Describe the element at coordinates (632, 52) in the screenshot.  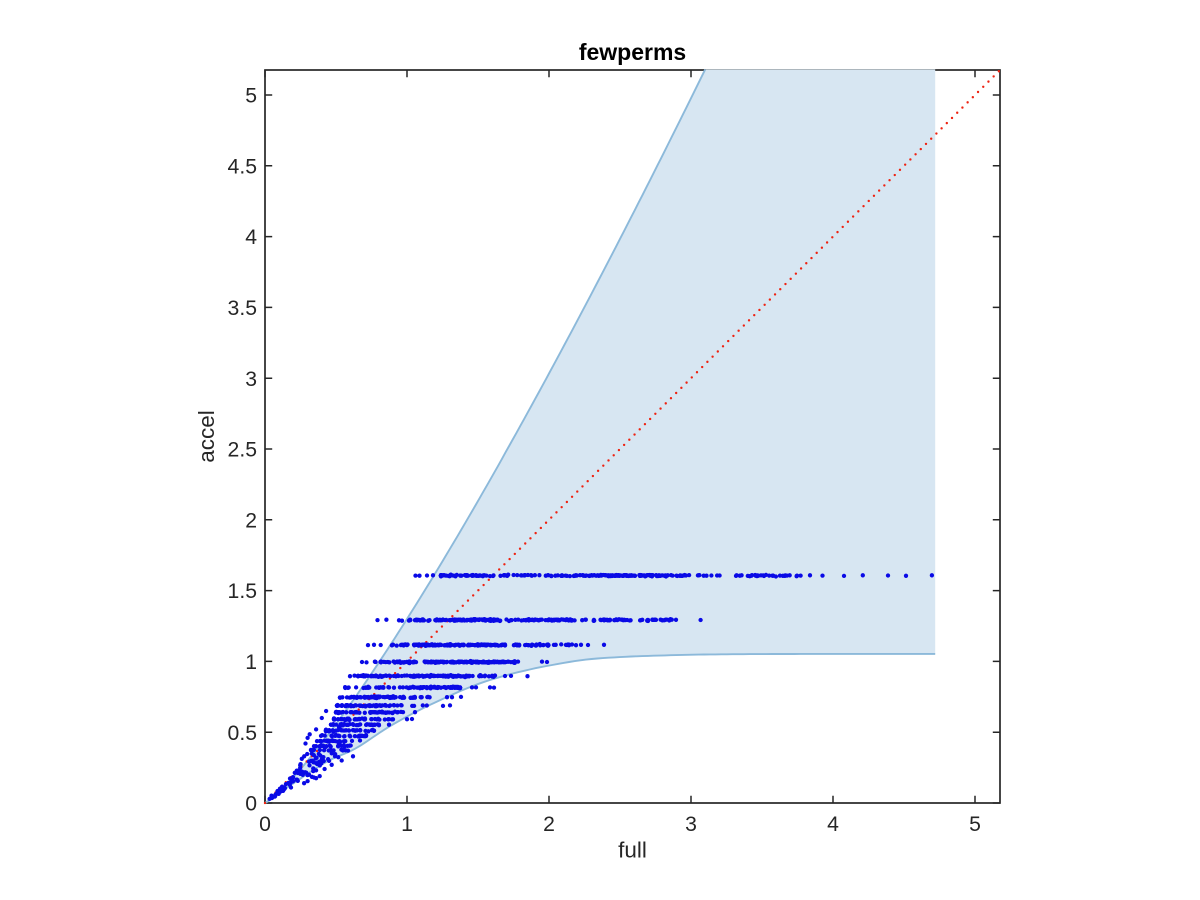
I see `svg-text: fewperms` at that location.